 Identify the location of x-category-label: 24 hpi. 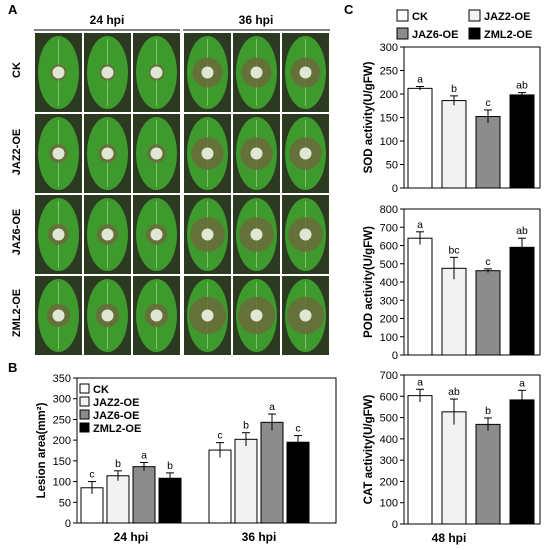
(131, 537).